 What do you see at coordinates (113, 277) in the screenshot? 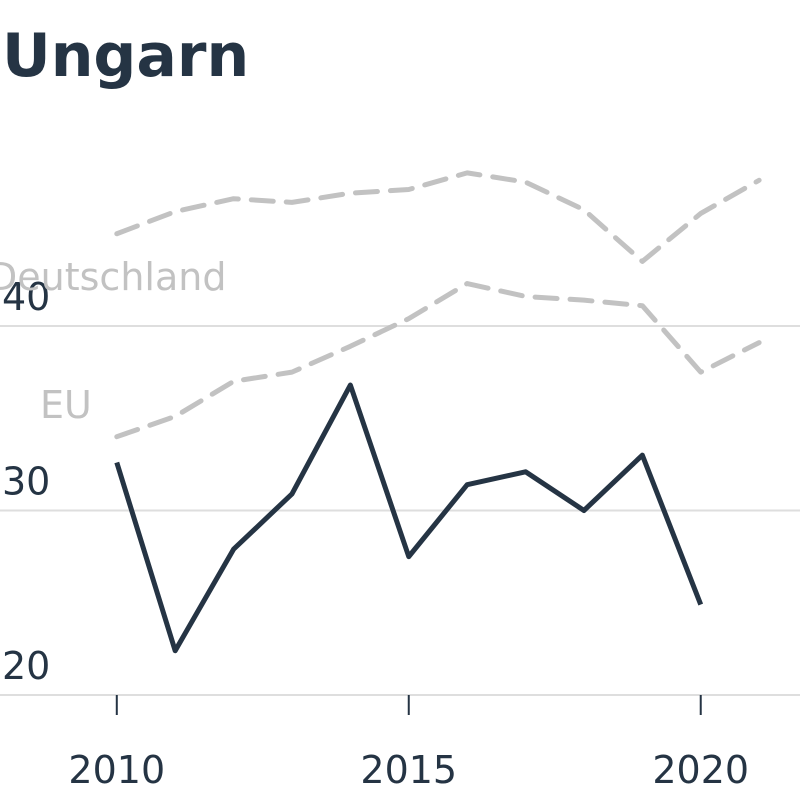
I see `series-label: Deutschland` at bounding box center [113, 277].